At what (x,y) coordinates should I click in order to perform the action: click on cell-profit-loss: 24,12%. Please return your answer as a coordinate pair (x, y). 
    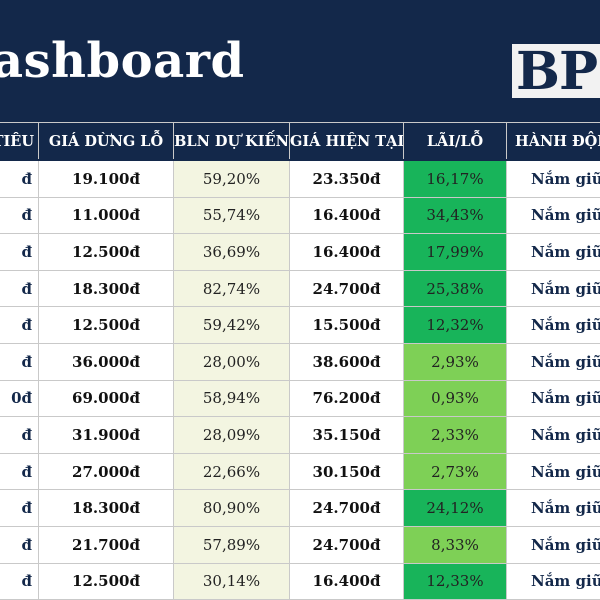
    Looking at the image, I should click on (455, 508).